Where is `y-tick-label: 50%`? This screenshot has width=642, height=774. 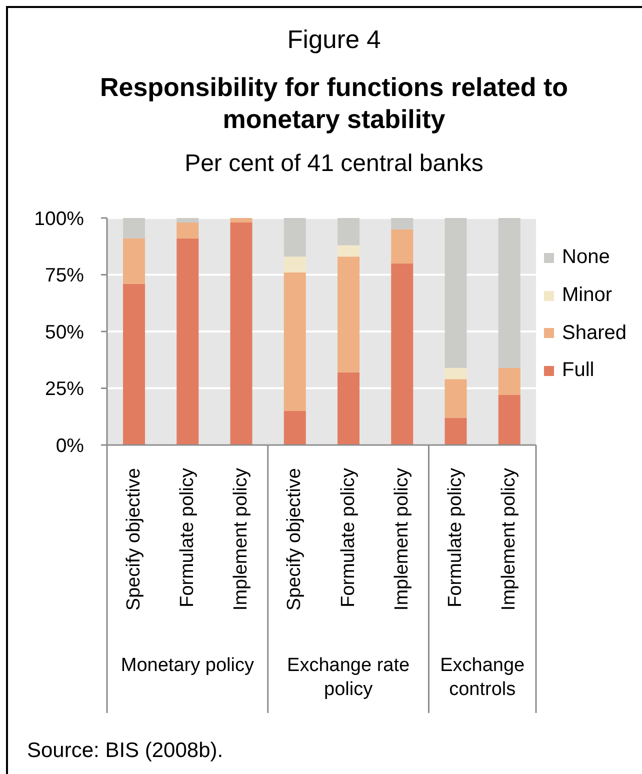
y-tick-label: 50% is located at coordinates (64, 332).